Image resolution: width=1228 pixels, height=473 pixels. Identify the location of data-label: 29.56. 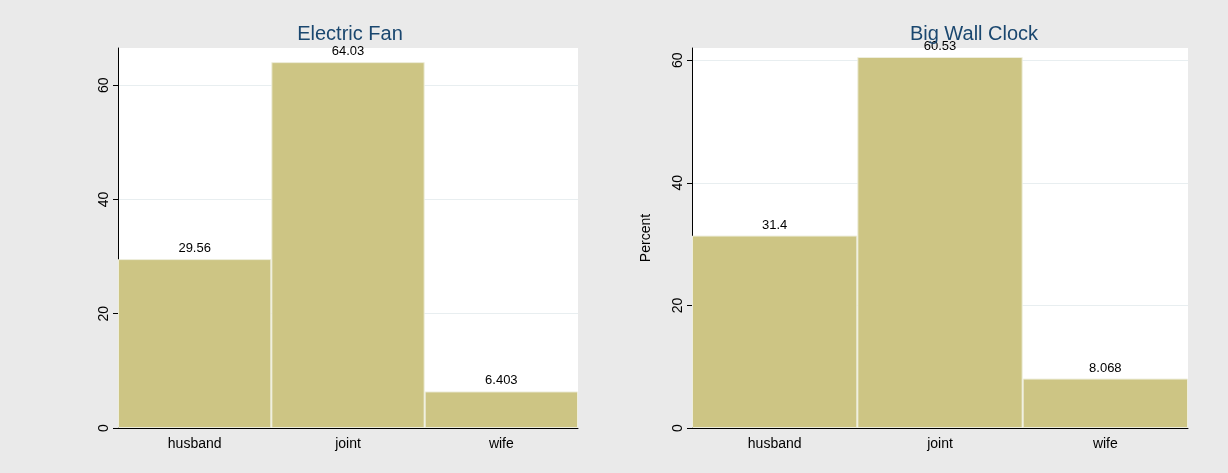
(194, 248).